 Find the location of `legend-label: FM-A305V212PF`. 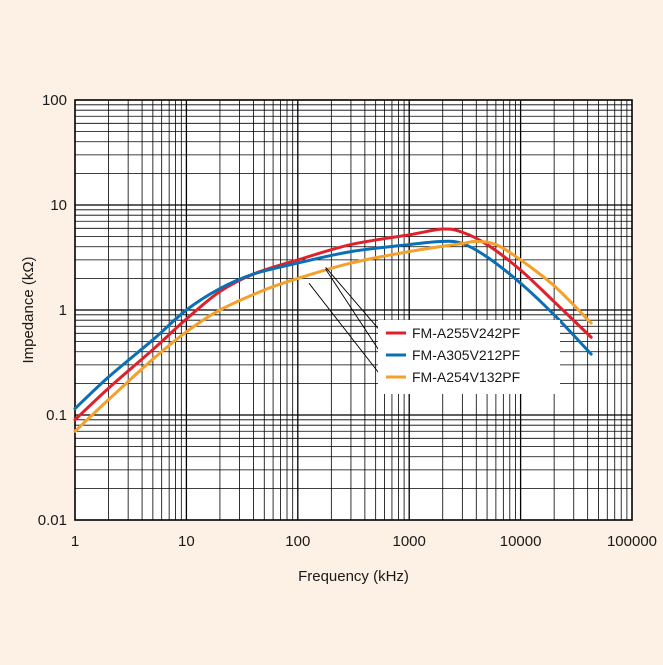

legend-label: FM-A305V212PF is located at coordinates (466, 355).